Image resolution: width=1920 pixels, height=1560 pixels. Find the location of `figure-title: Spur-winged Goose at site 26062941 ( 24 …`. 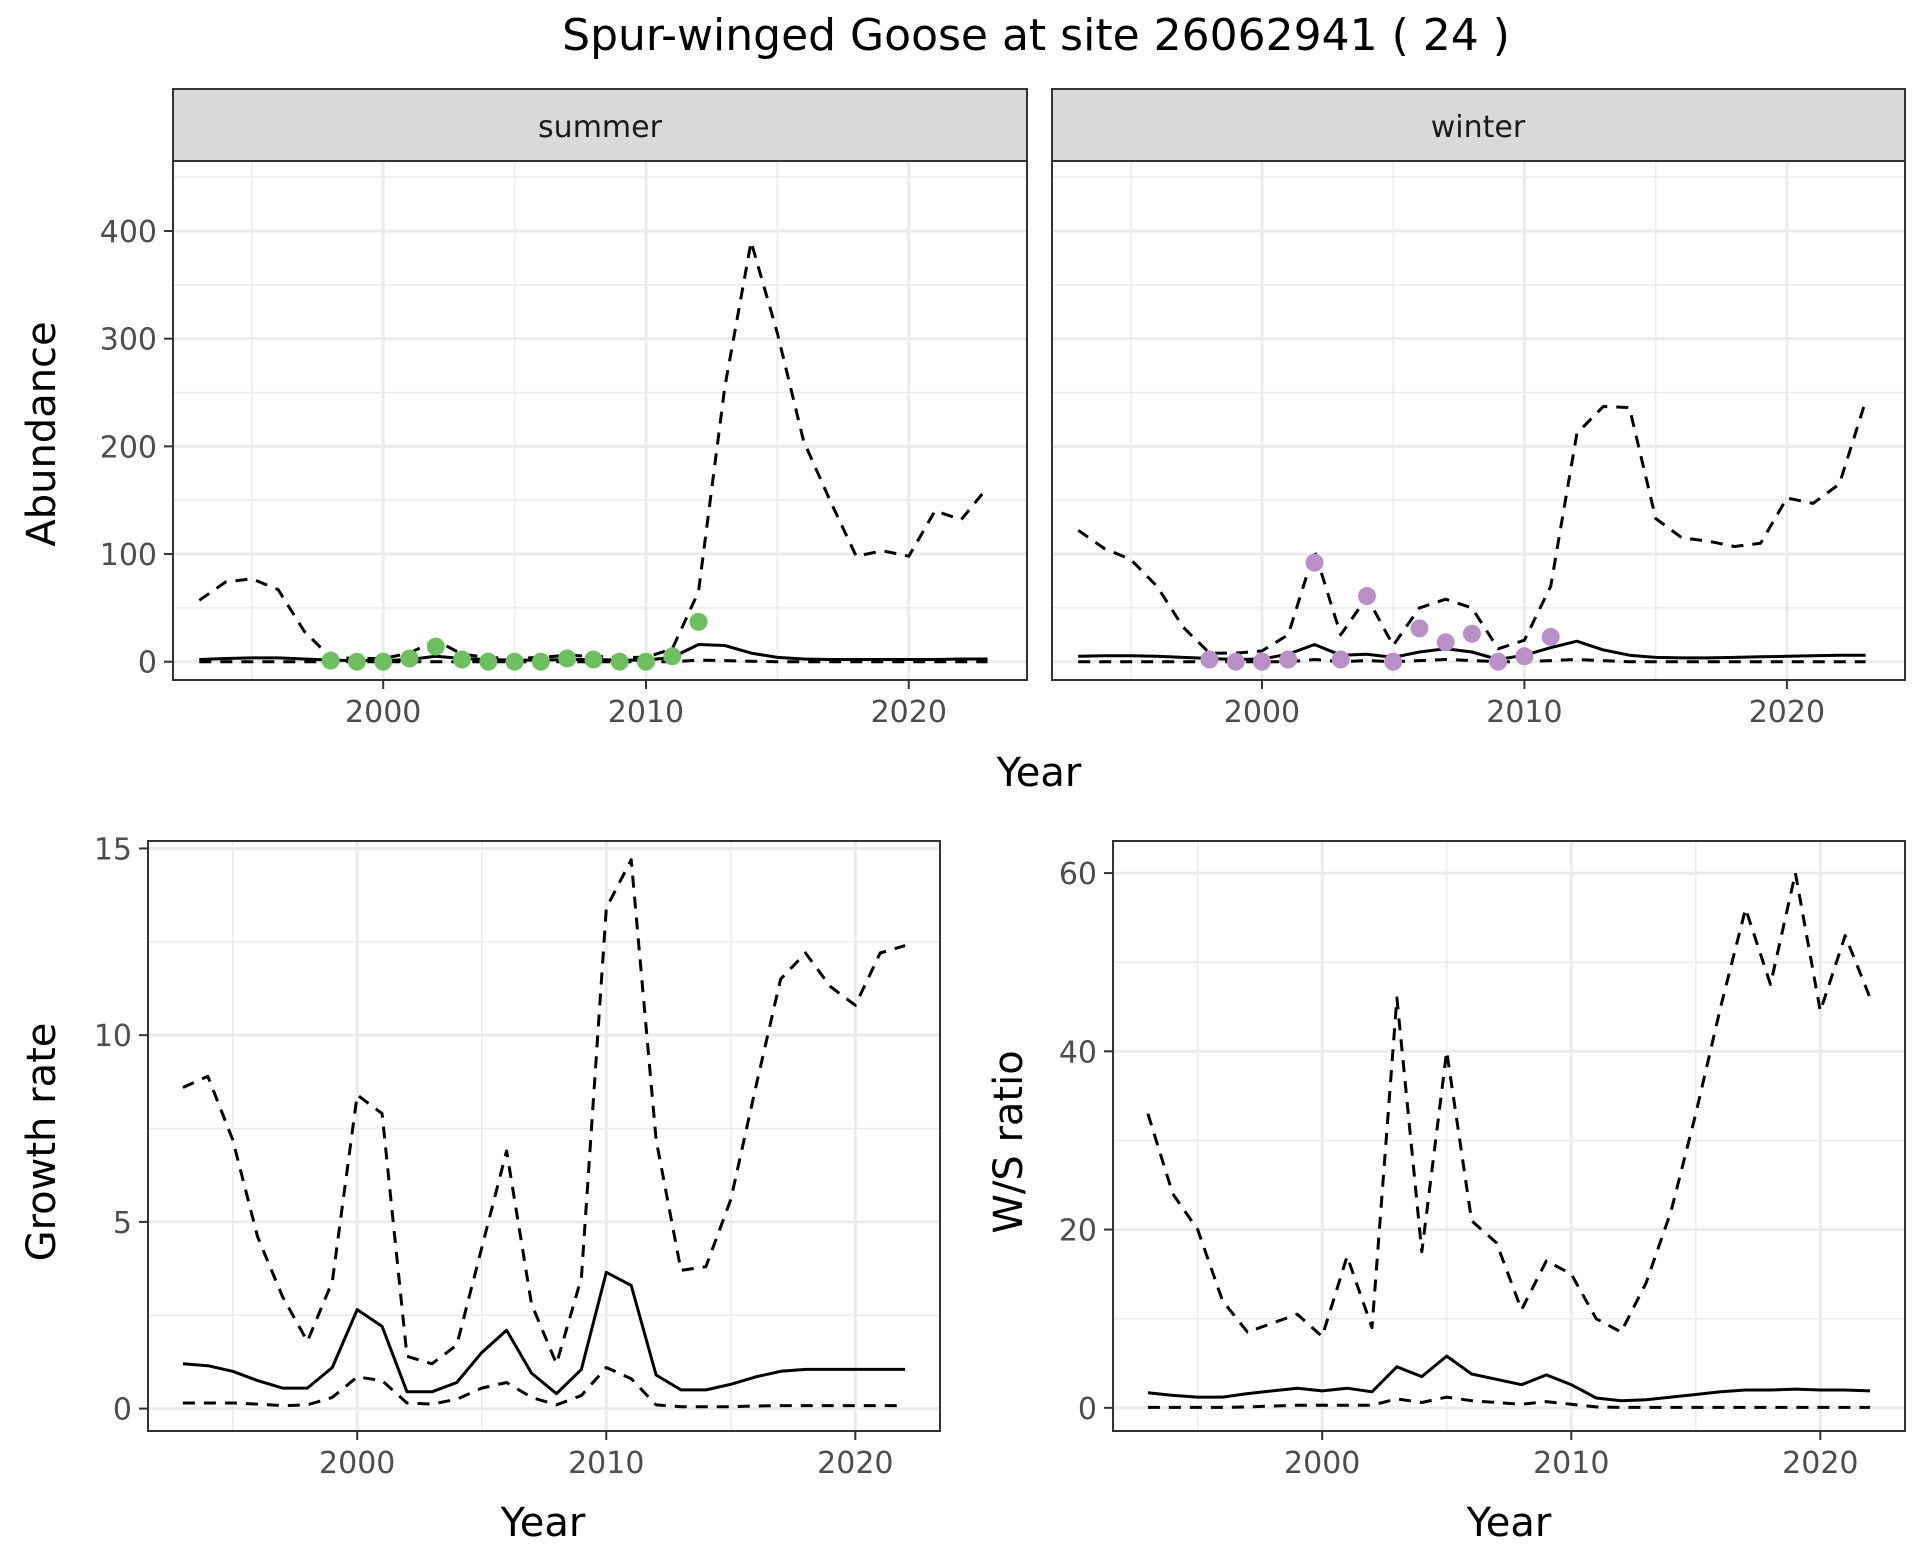

figure-title: Spur-winged Goose at site 26062941 ( 24 … is located at coordinates (1036, 35).